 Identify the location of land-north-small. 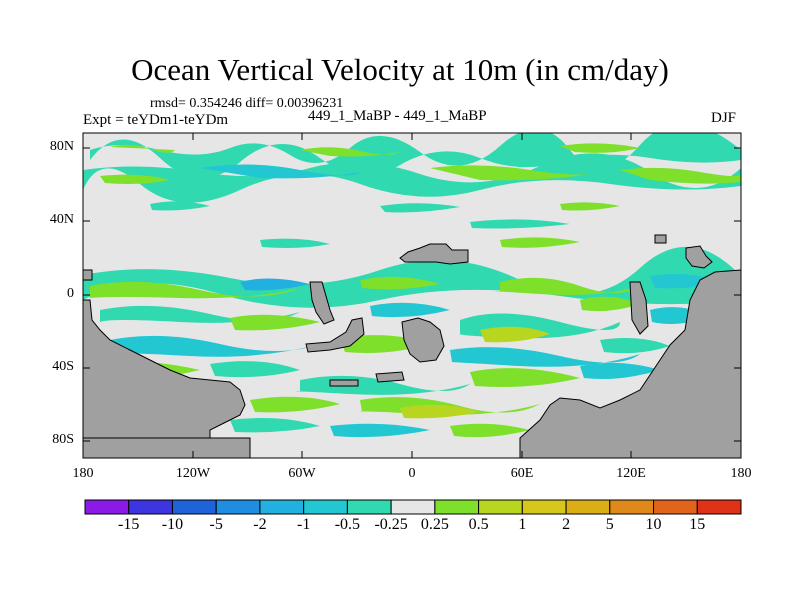
(660, 239).